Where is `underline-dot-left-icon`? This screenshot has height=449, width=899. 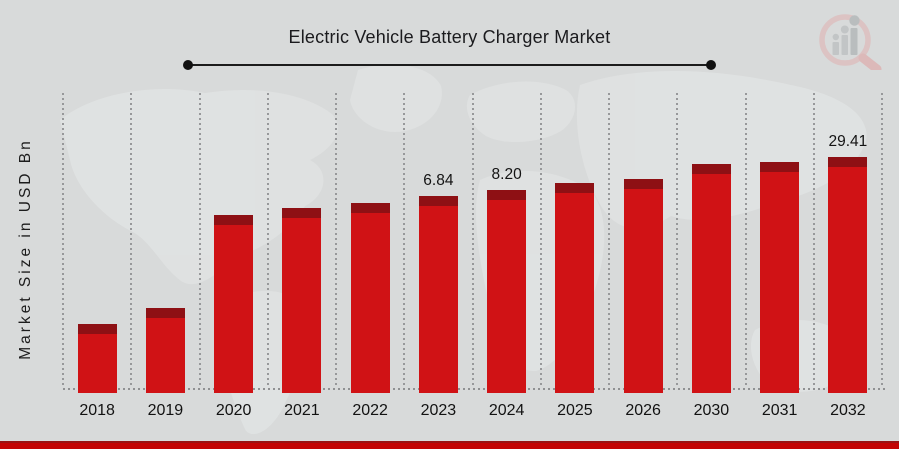 underline-dot-left-icon is located at coordinates (188, 65).